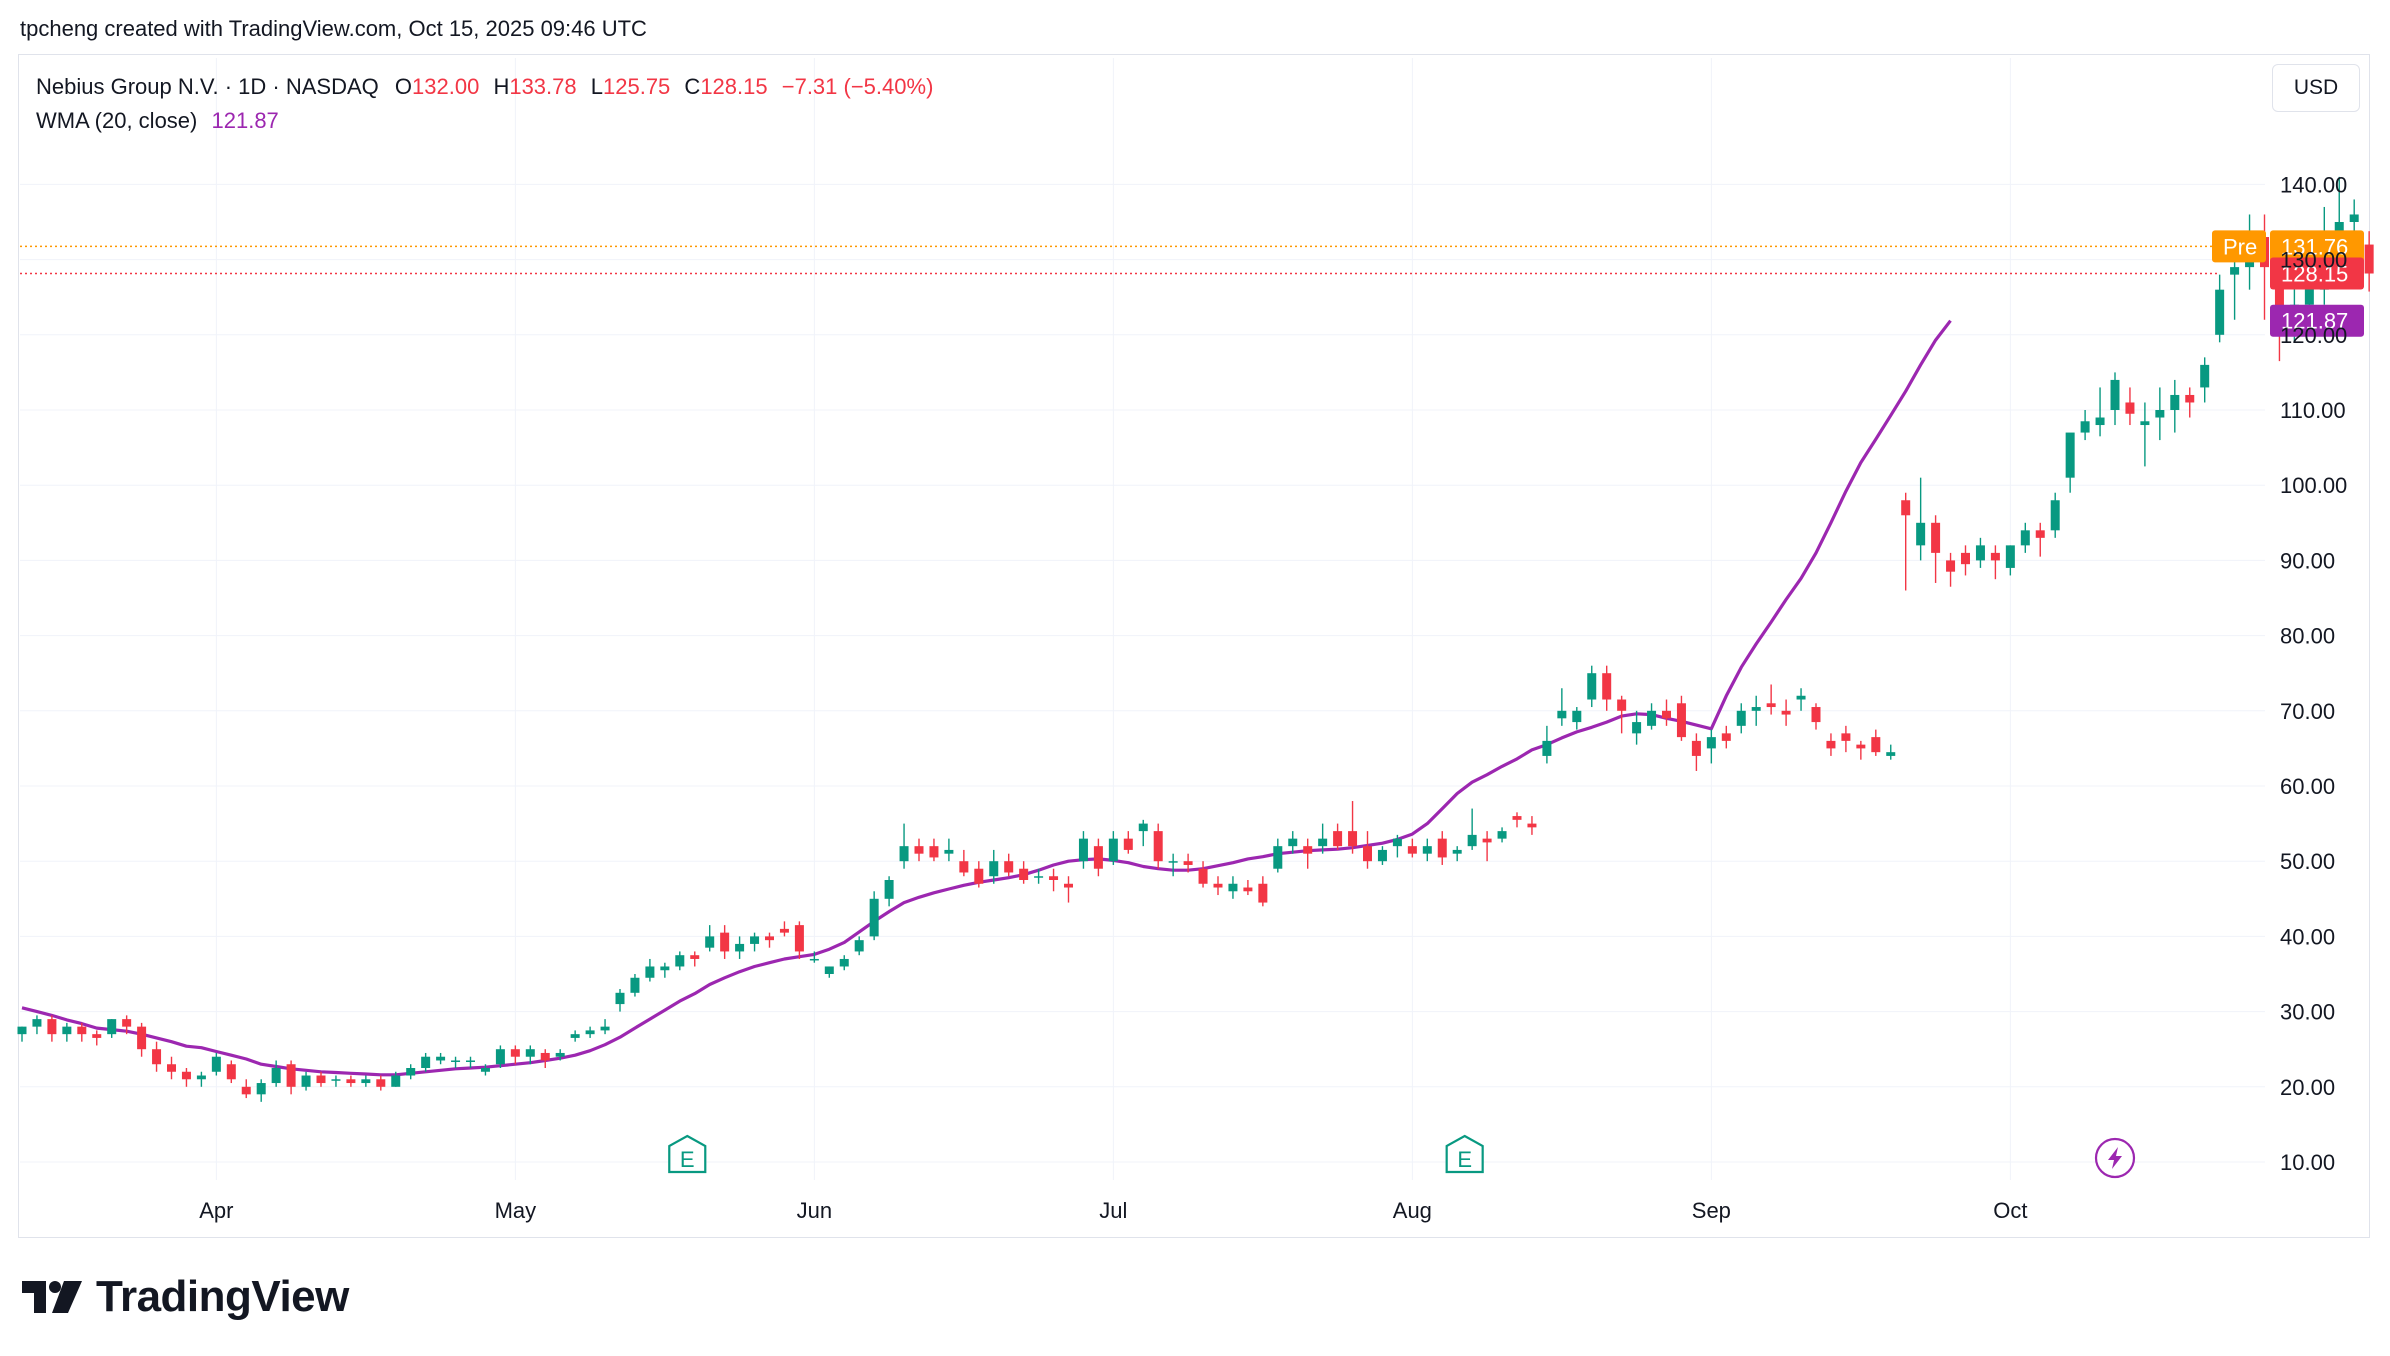 This screenshot has height=1356, width=2390. I want to click on wma-tag-box, so click(2317, 320).